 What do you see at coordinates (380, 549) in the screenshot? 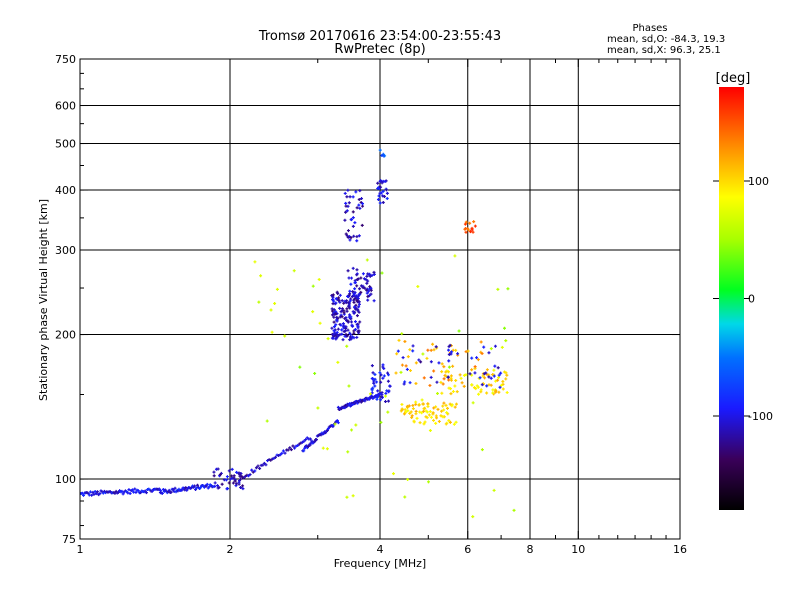
I see `x-tick-label-4: 4` at bounding box center [380, 549].